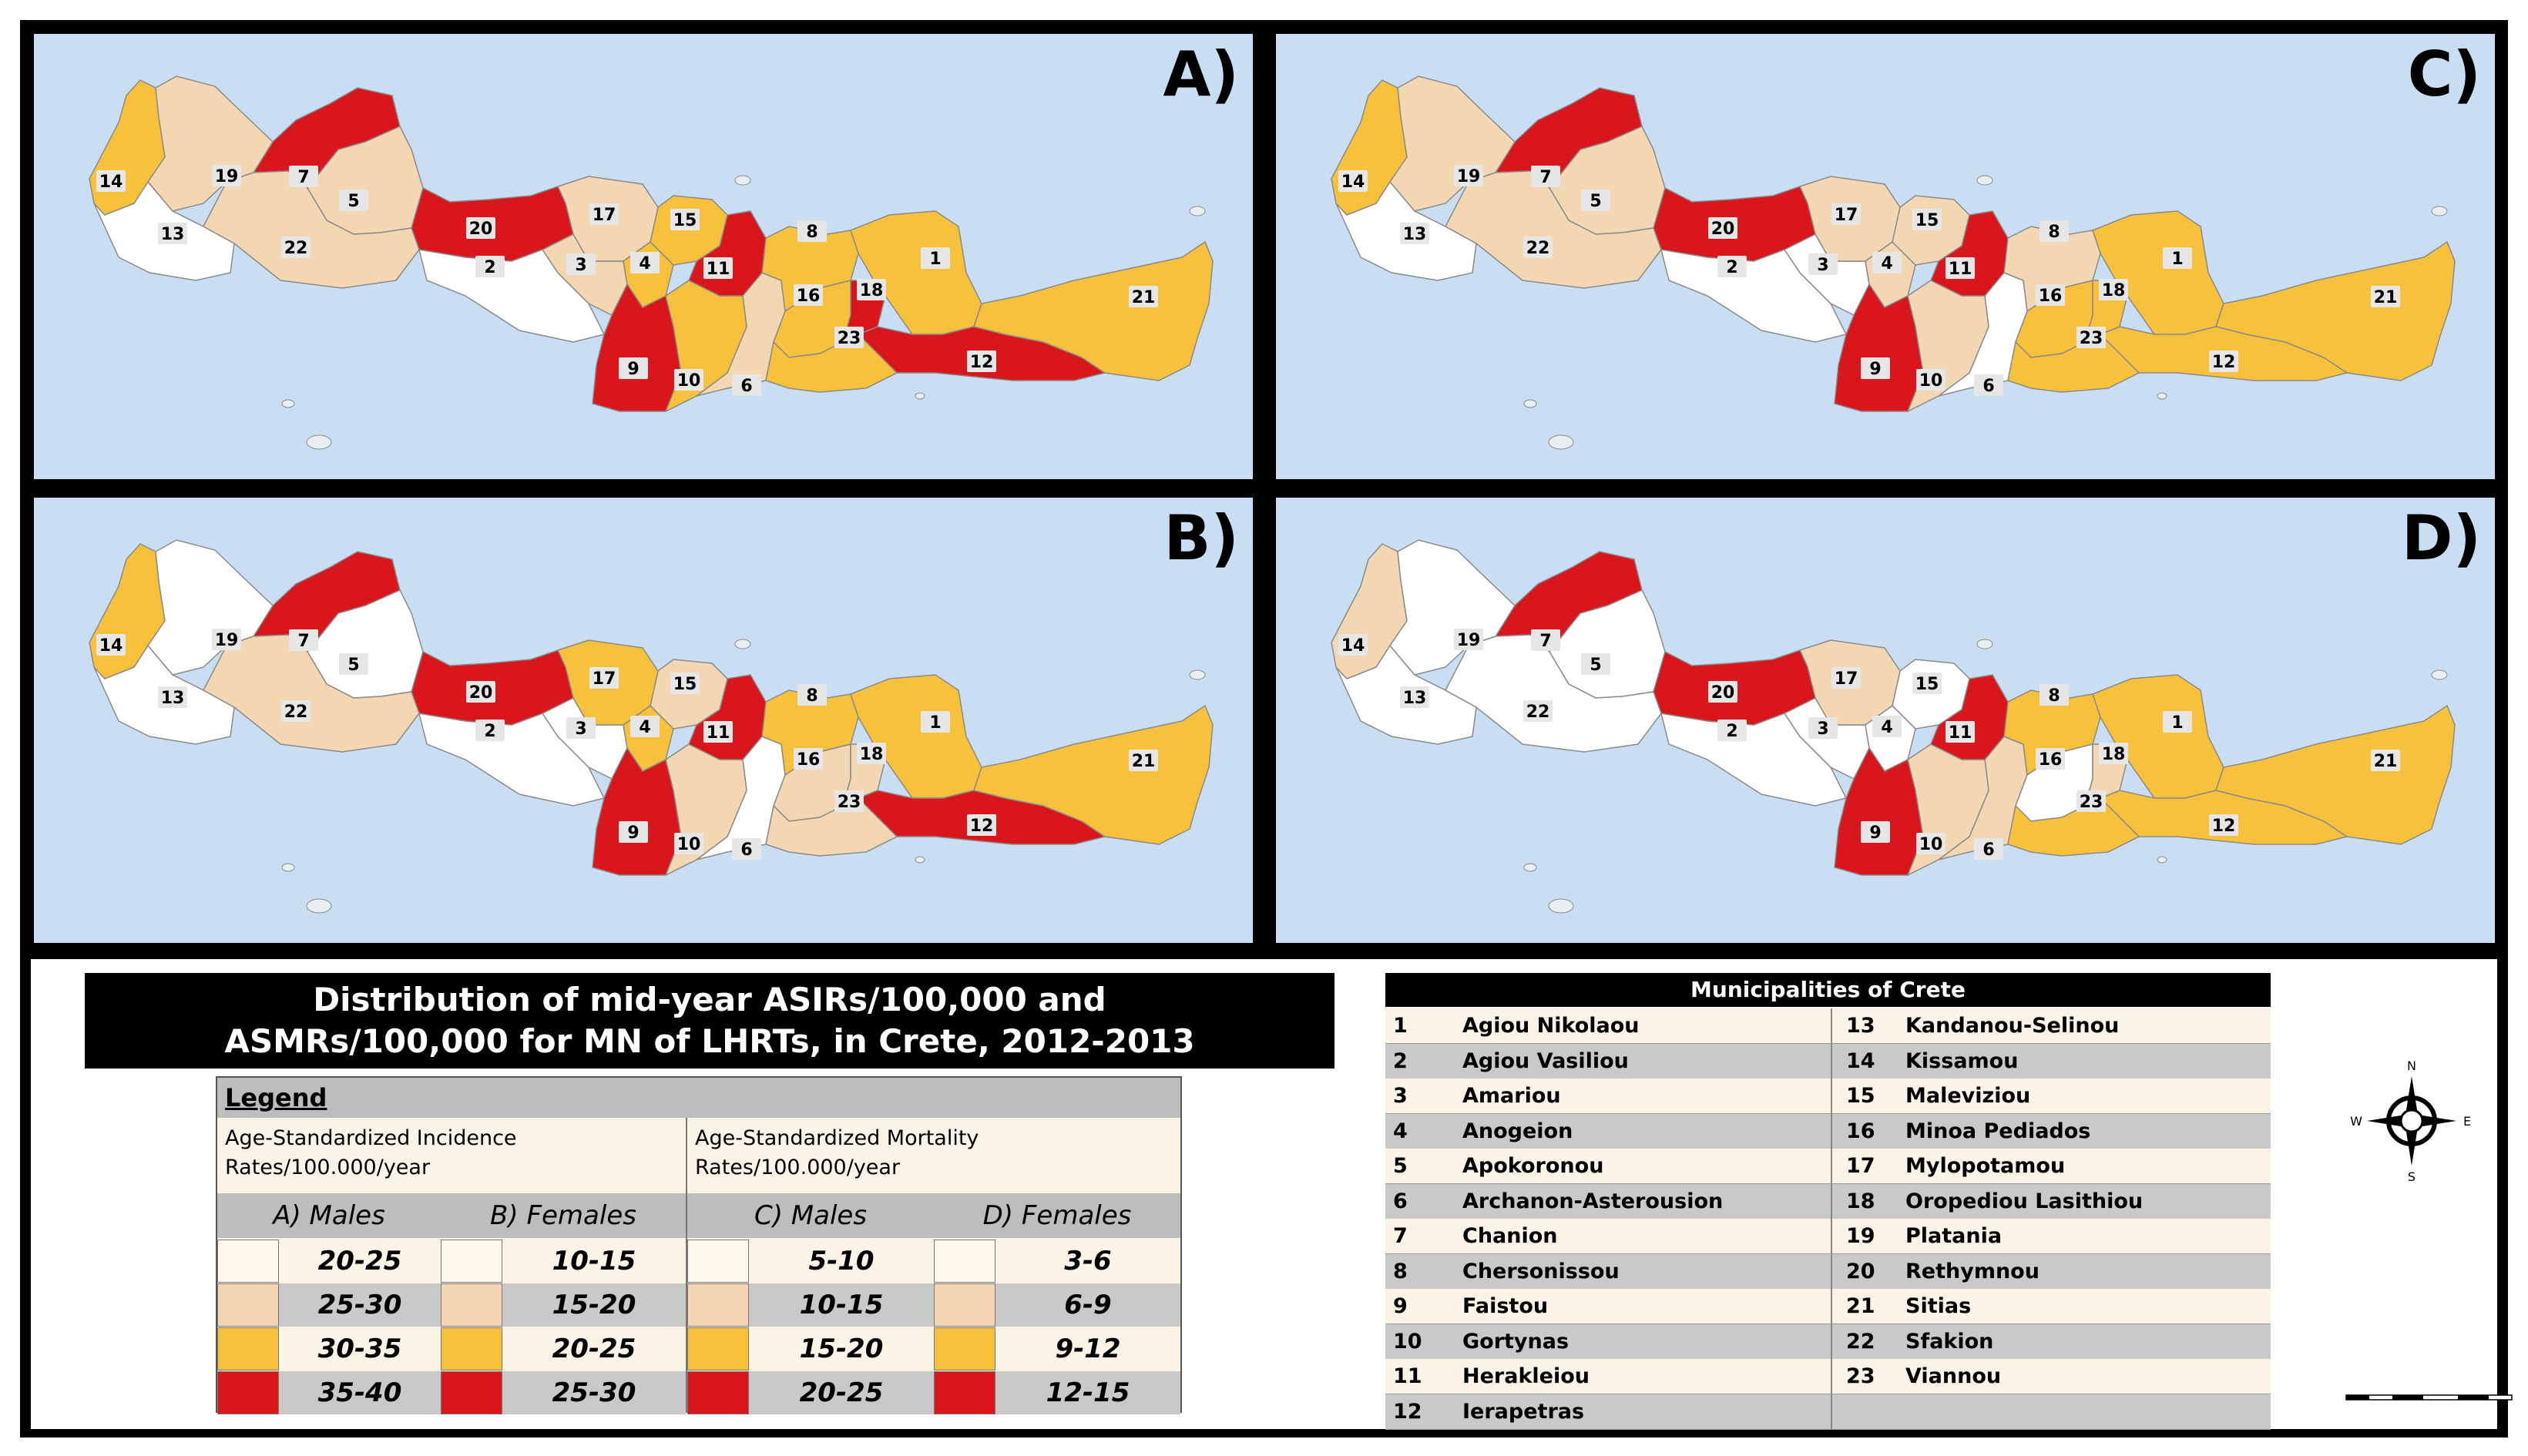 Image resolution: width=2528 pixels, height=1456 pixels. What do you see at coordinates (2412, 1176) in the screenshot?
I see `compass-s: S` at bounding box center [2412, 1176].